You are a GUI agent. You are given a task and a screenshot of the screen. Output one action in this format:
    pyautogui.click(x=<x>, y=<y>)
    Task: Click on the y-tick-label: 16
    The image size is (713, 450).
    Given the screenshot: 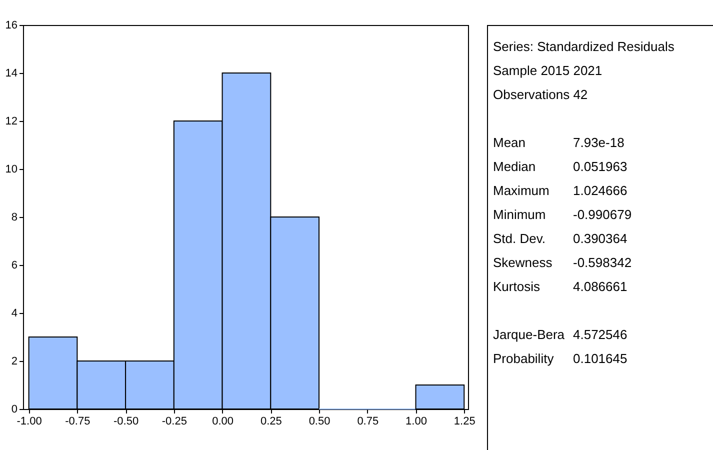 What is the action you would take?
    pyautogui.click(x=11, y=26)
    